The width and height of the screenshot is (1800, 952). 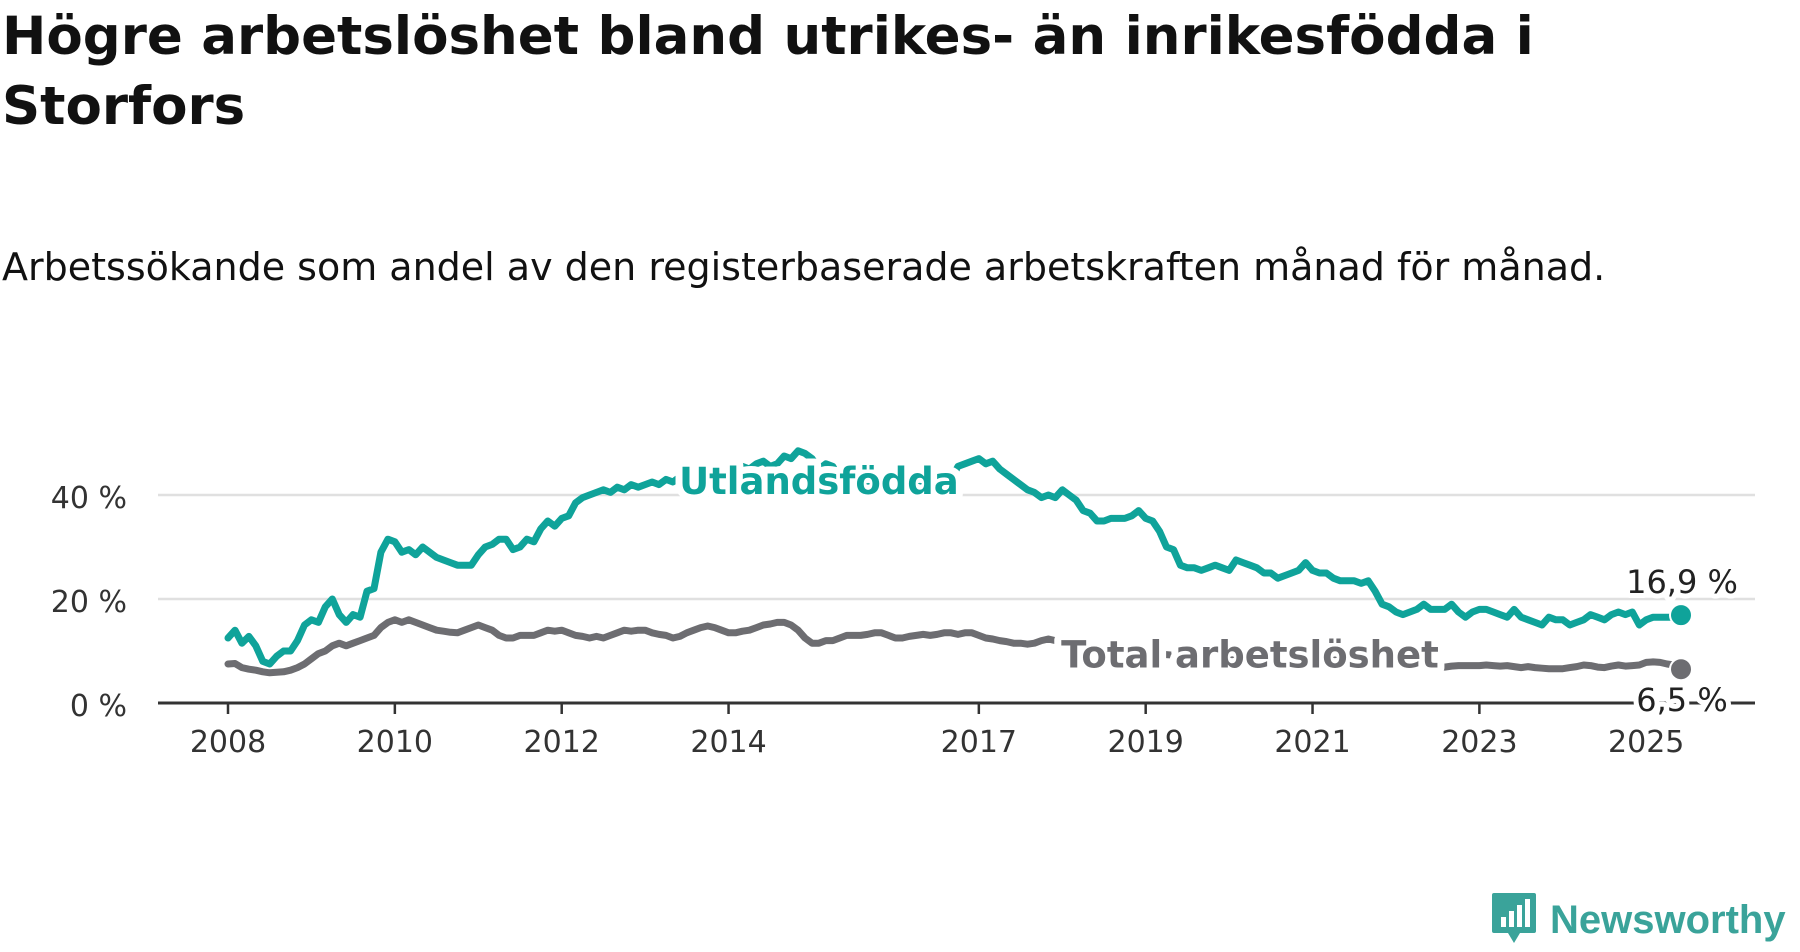 What do you see at coordinates (819, 481) in the screenshot?
I see `series-label-utlandsfodda: Utlandsfödda` at bounding box center [819, 481].